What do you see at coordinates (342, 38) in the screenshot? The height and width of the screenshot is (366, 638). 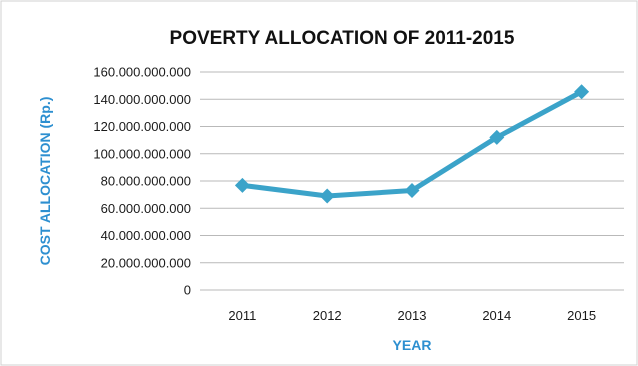 I see `chart-title: POVERTY ALLOCATION OF 2011-2015` at bounding box center [342, 38].